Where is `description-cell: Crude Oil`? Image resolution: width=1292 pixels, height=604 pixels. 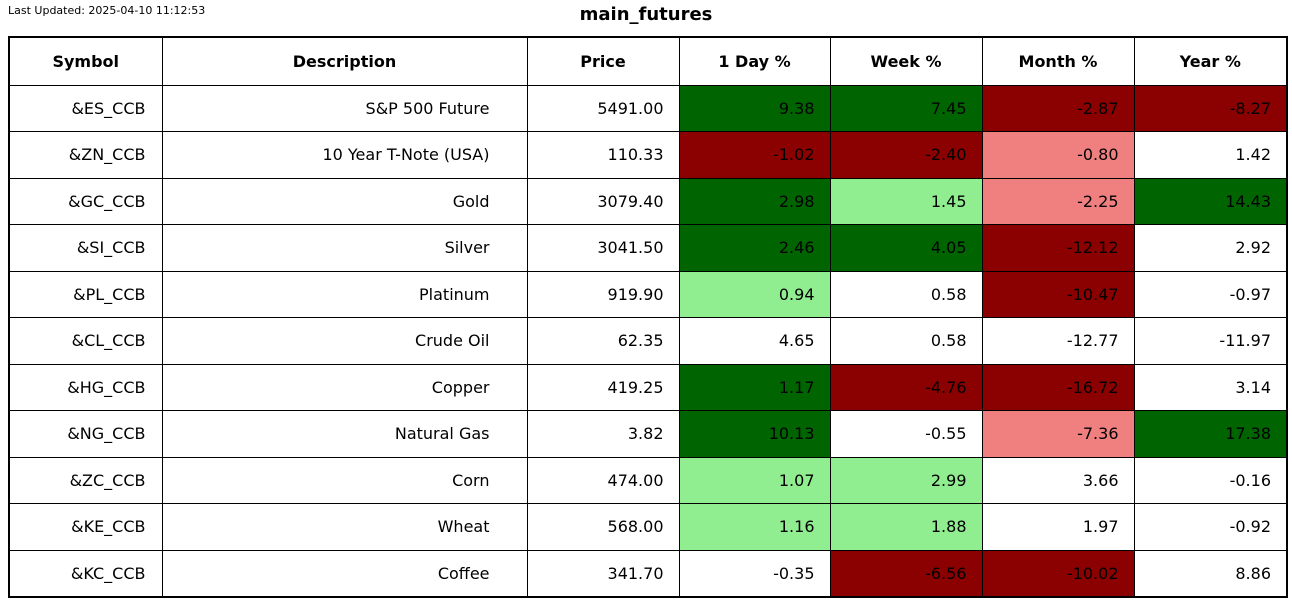 description-cell: Crude Oil is located at coordinates (344, 341).